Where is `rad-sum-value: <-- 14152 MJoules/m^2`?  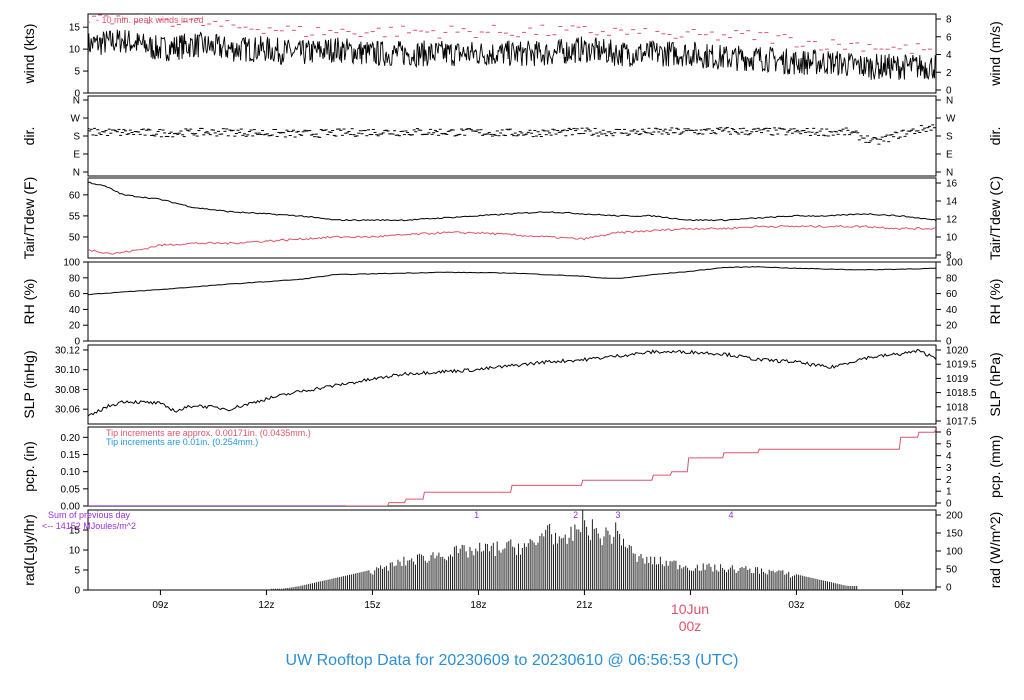
rad-sum-value: <-- 14152 MJoules/m^2 is located at coordinates (89, 526).